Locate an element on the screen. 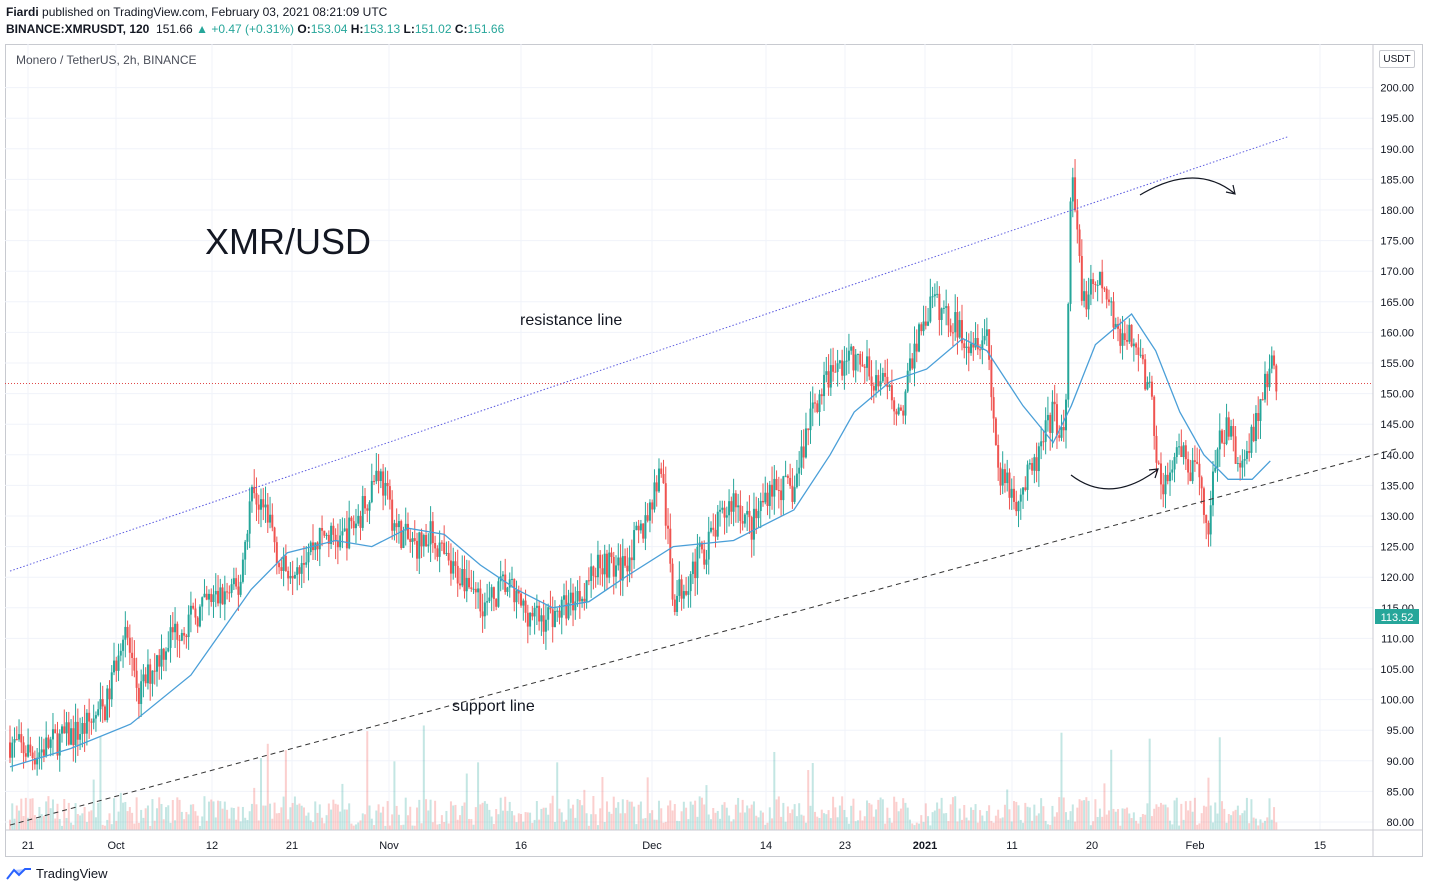 The height and width of the screenshot is (894, 1430). price-tick-label: 85.00 is located at coordinates (1400, 792).